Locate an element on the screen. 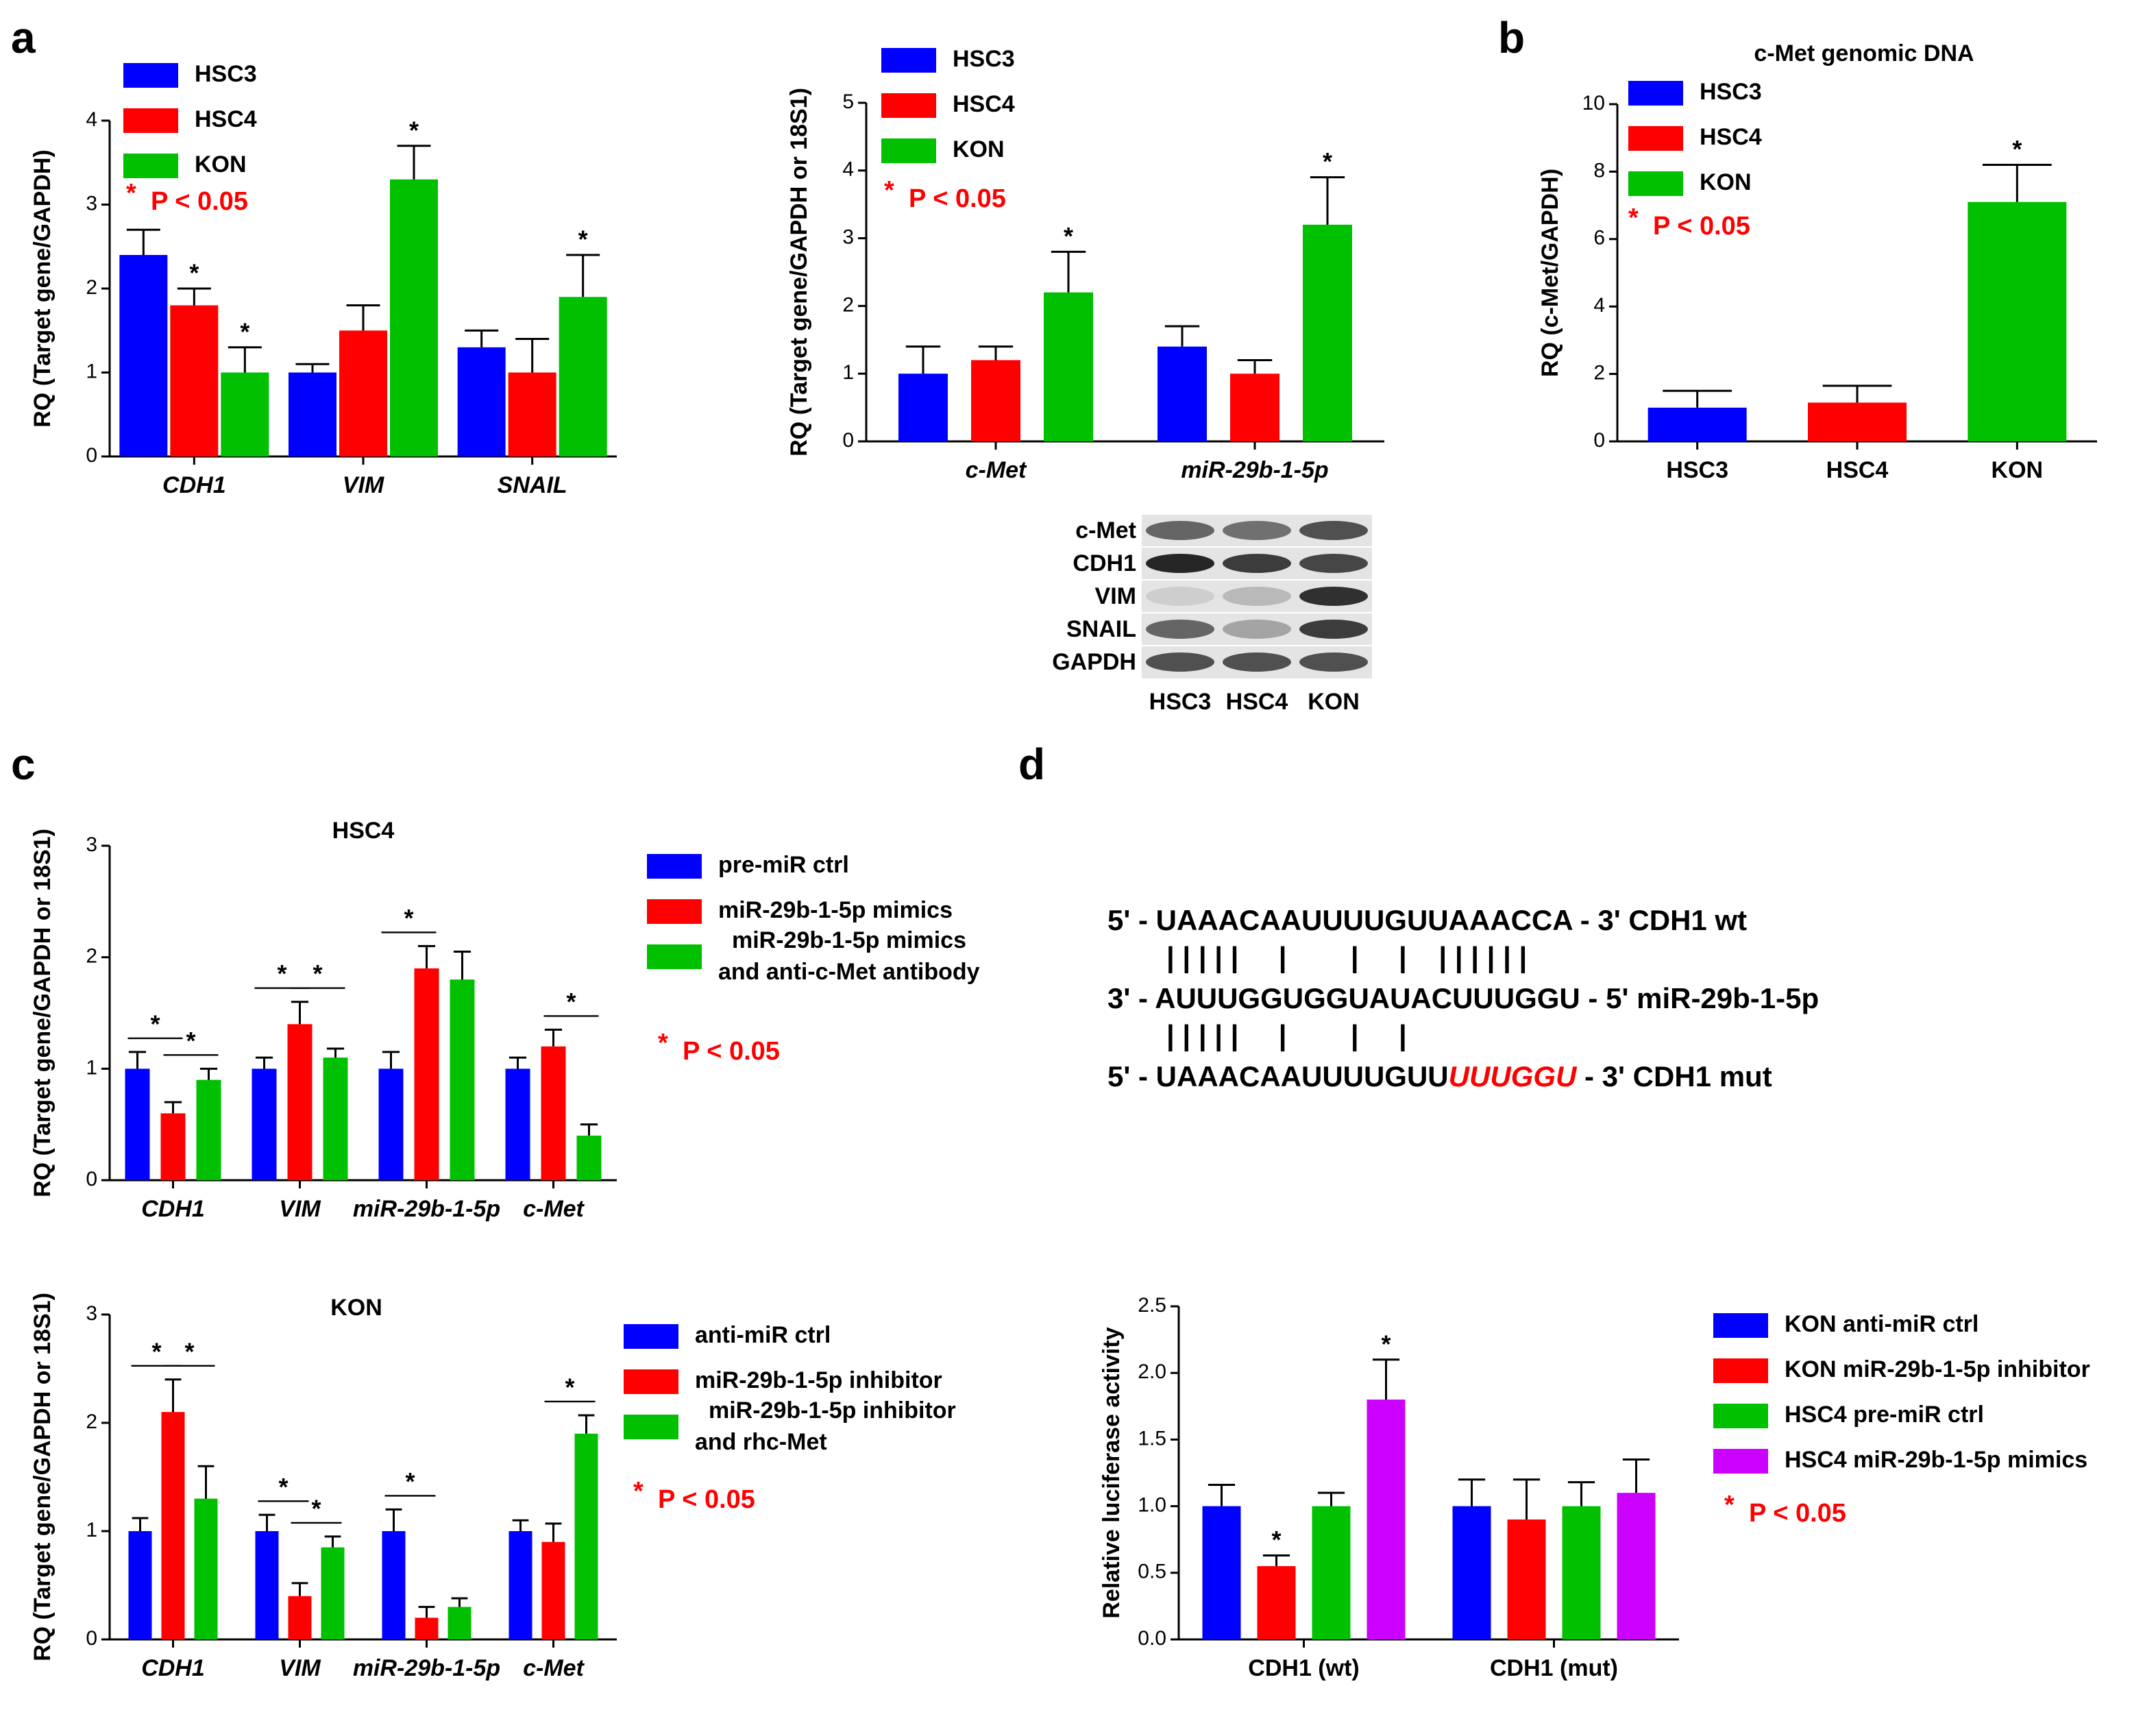  legend-line: miR-29b-1-5p inhibitor is located at coordinates (832, 1410).